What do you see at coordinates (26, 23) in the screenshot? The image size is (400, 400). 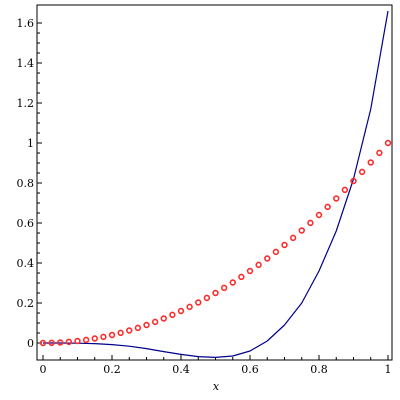 I see `y-tick-label: 1.6` at bounding box center [26, 23].